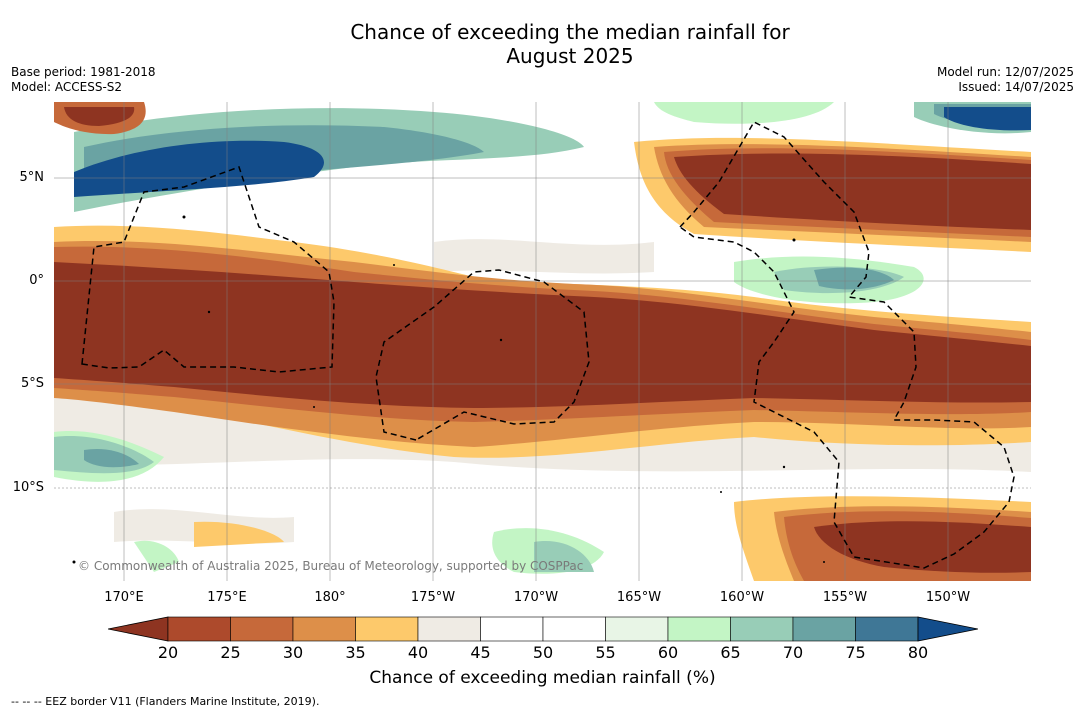 This screenshot has width=1085, height=713. What do you see at coordinates (36, 280) in the screenshot?
I see `lat-label-0: 0°` at bounding box center [36, 280].